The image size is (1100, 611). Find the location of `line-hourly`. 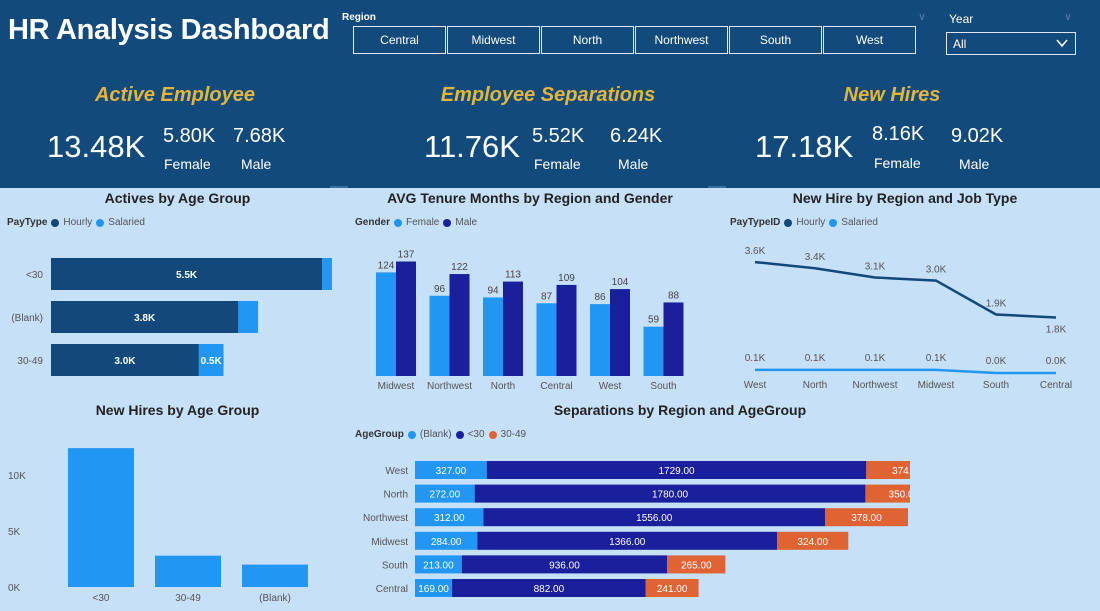

line-hourly is located at coordinates (905, 289).